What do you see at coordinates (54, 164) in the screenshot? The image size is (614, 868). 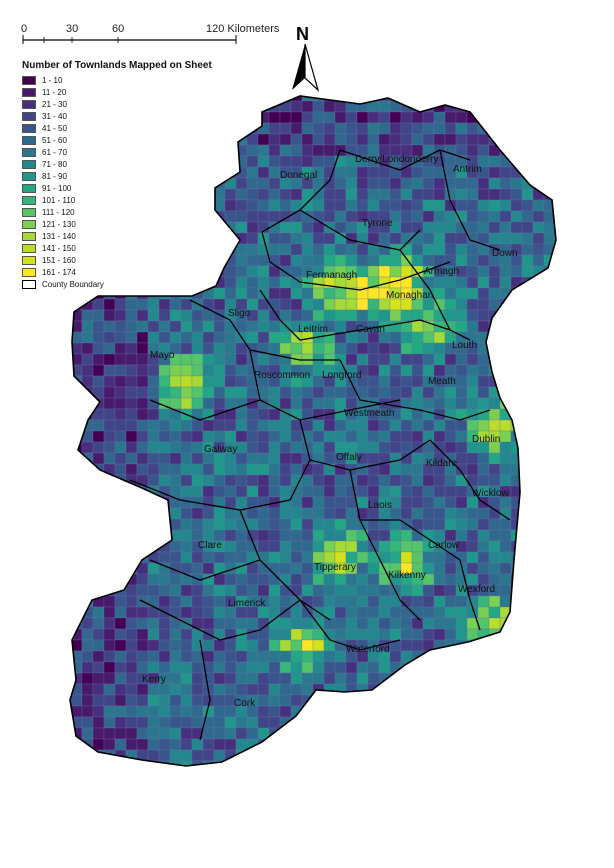 I see `legend-label: 71 - 80` at bounding box center [54, 164].